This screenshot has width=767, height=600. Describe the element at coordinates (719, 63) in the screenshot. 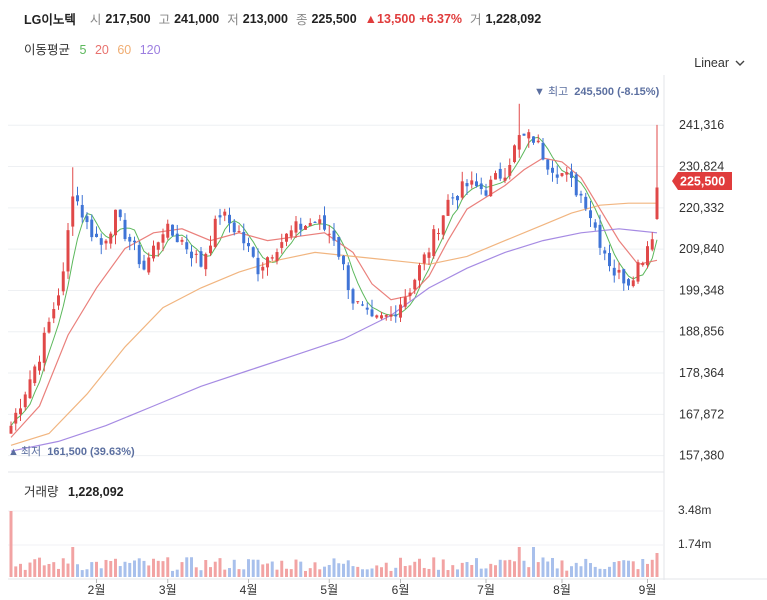

I see `scale-dropdown: Linear` at that location.